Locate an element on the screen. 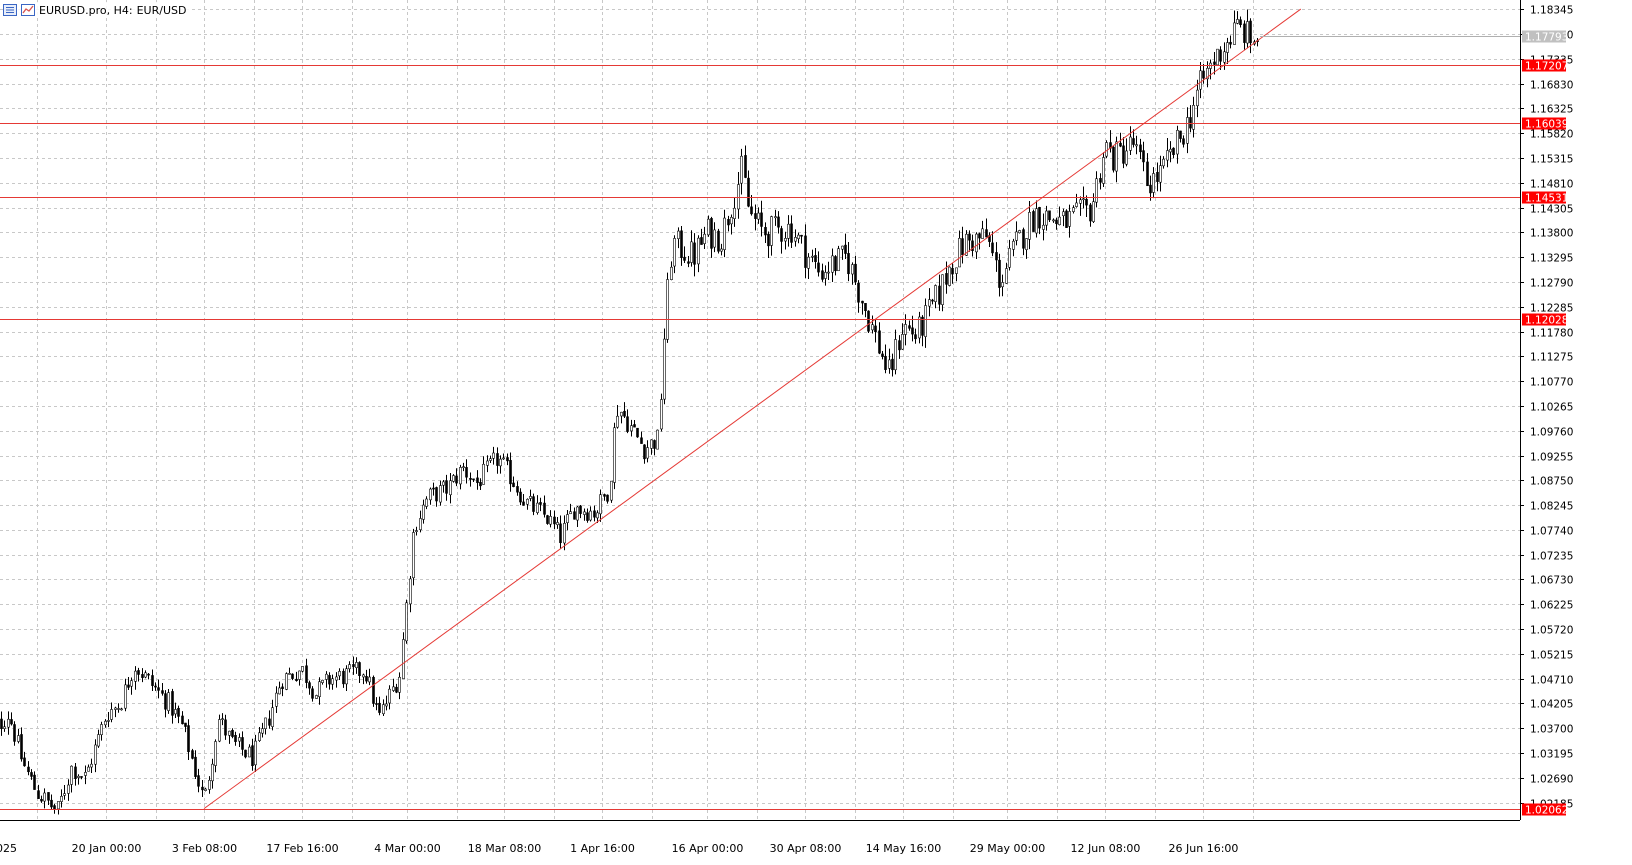 Image resolution: width=1632 pixels, height=865 pixels. x-tick-label: 3 Feb 08:00 is located at coordinates (204, 848).